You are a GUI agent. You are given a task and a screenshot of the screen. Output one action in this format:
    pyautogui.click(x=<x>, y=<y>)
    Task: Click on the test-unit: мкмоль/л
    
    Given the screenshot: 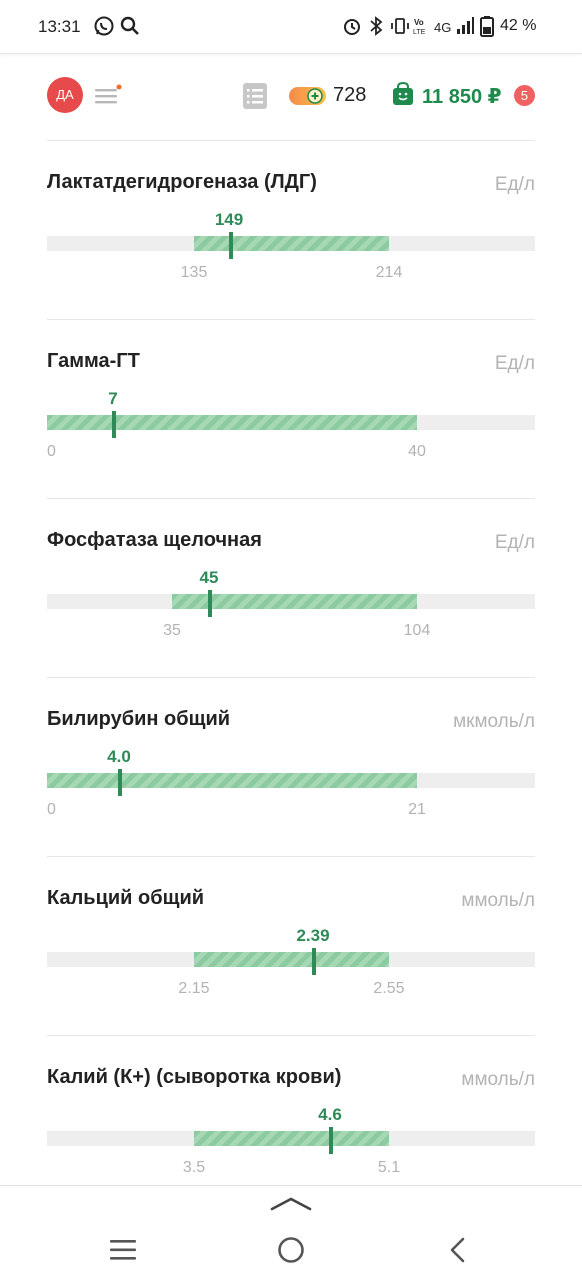 What is the action you would take?
    pyautogui.click(x=494, y=721)
    